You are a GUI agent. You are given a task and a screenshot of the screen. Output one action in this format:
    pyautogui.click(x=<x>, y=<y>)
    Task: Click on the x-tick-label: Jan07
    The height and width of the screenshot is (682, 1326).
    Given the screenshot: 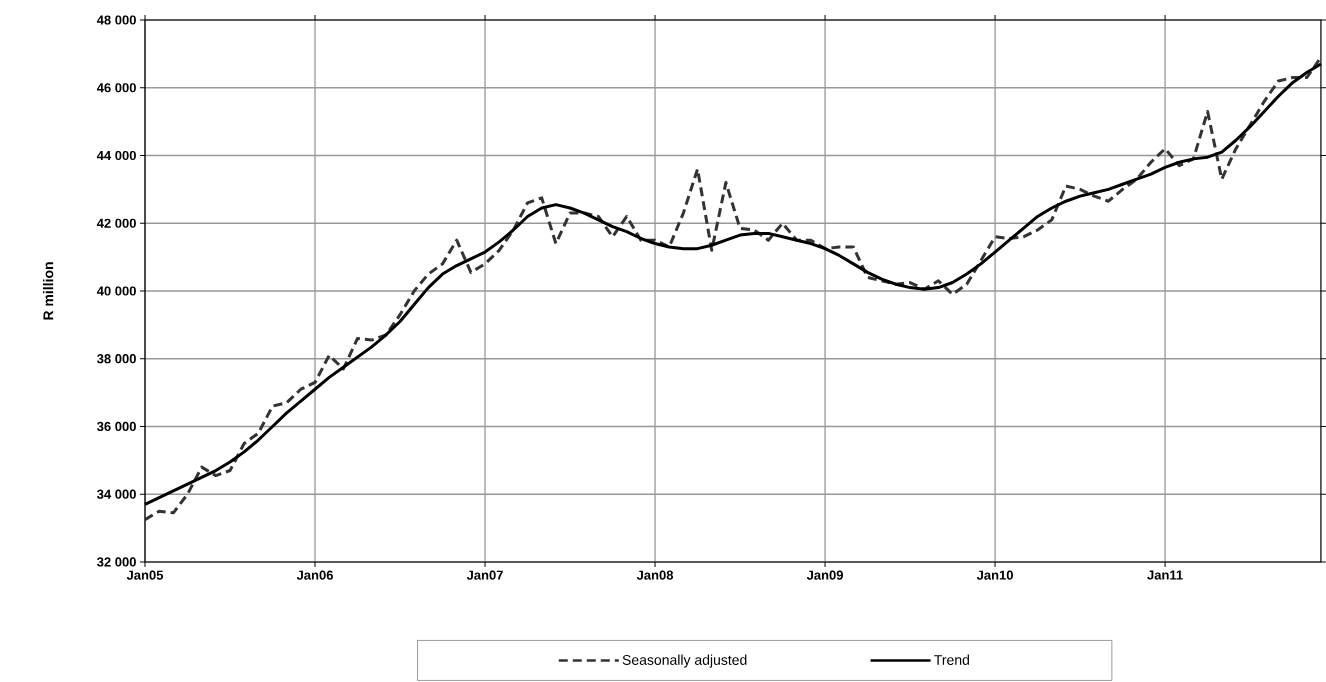 What is the action you would take?
    pyautogui.click(x=484, y=575)
    